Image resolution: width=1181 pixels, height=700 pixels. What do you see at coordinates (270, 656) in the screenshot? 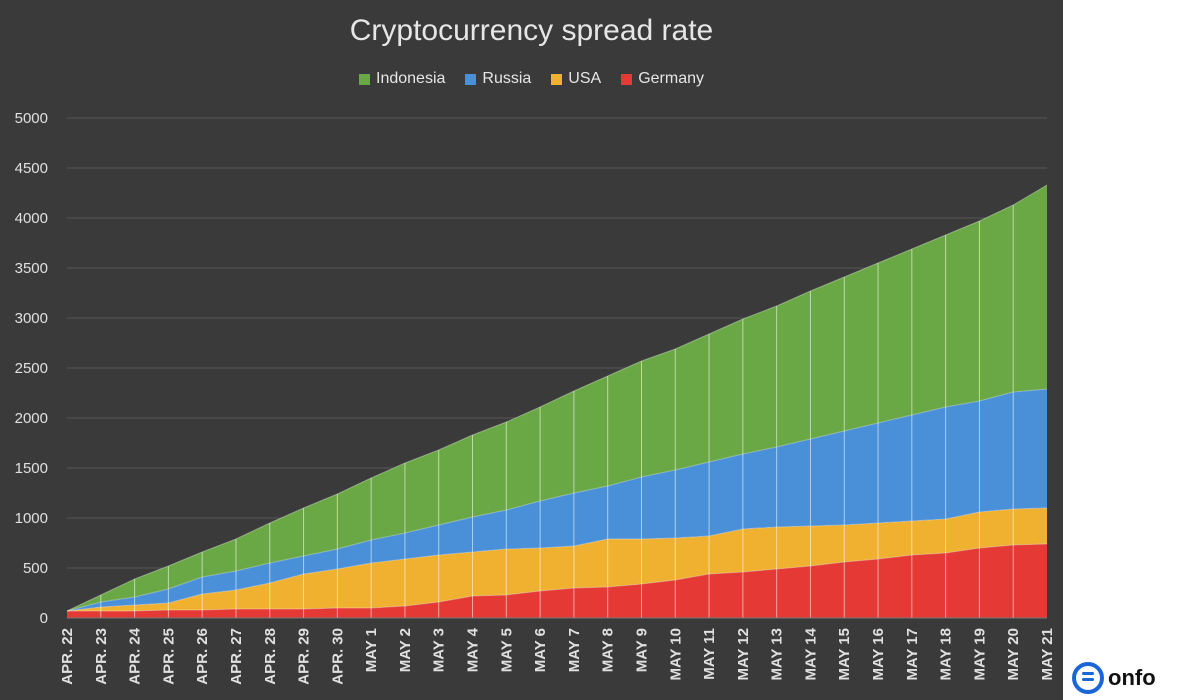
I see `x-tick-label-6: APR. 28` at bounding box center [270, 656].